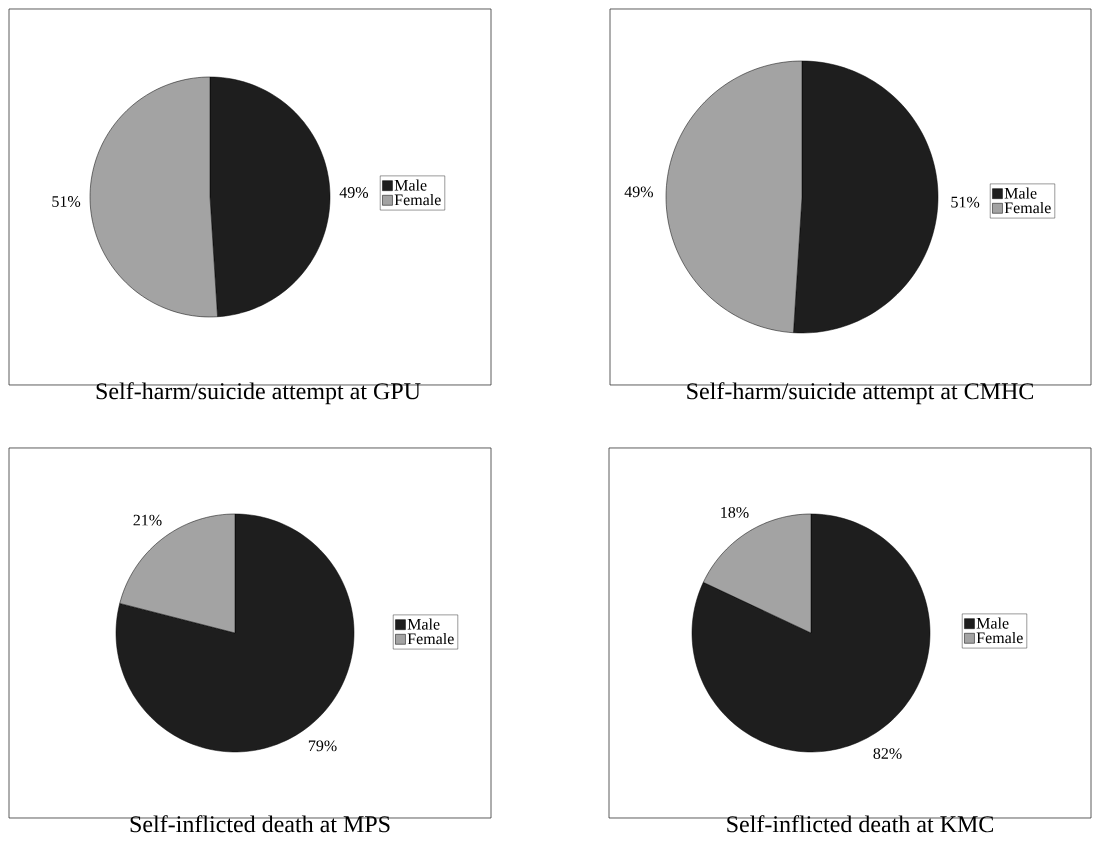 Image resolution: width=1094 pixels, height=850 pixels. I want to click on data-label: 18%, so click(735, 512).